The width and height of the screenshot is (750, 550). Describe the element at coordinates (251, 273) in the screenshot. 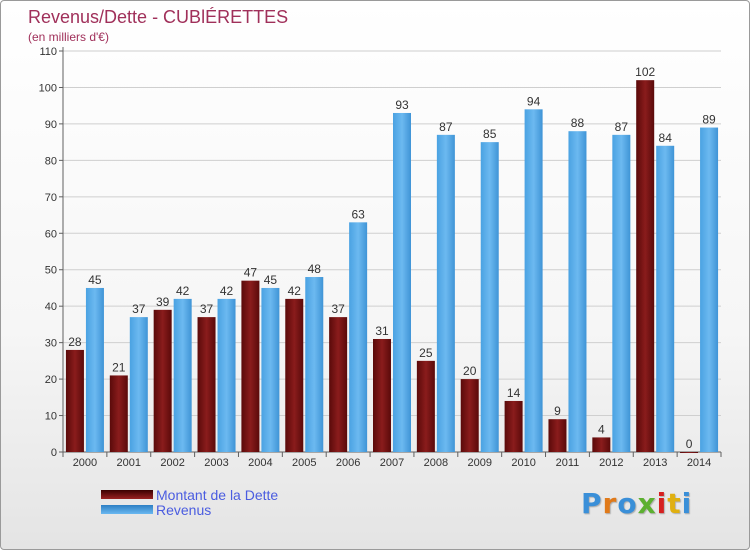

I see `data-label-debt: 47` at that location.